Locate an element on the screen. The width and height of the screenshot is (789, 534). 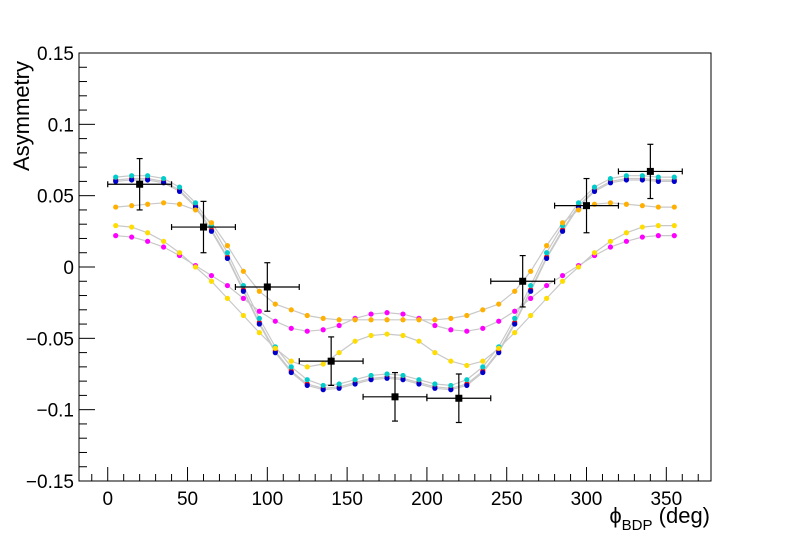
y-tick-label: −0.1 is located at coordinates (55, 411).